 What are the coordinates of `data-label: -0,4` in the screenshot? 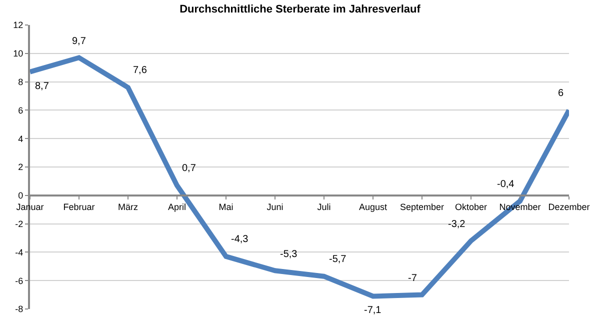 It's located at (506, 184).